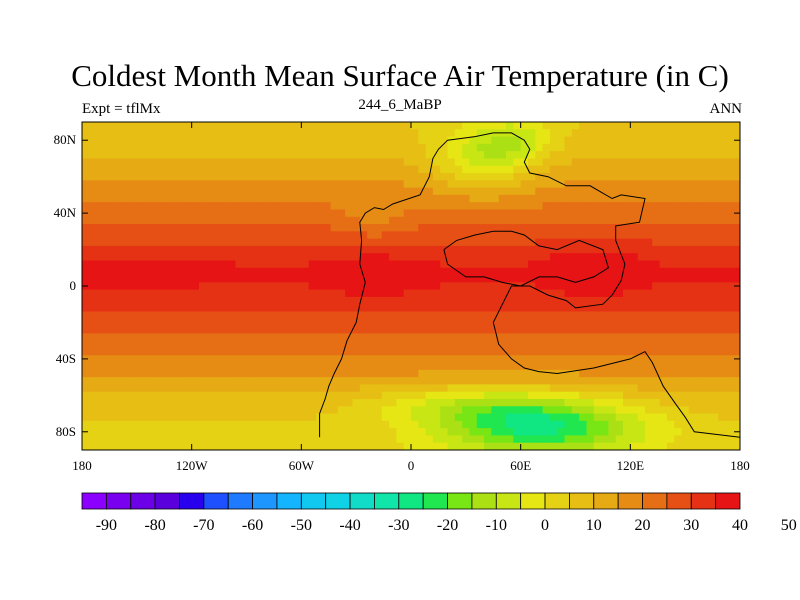 This screenshot has width=800, height=600. I want to click on colorbar-label: 20, so click(643, 525).